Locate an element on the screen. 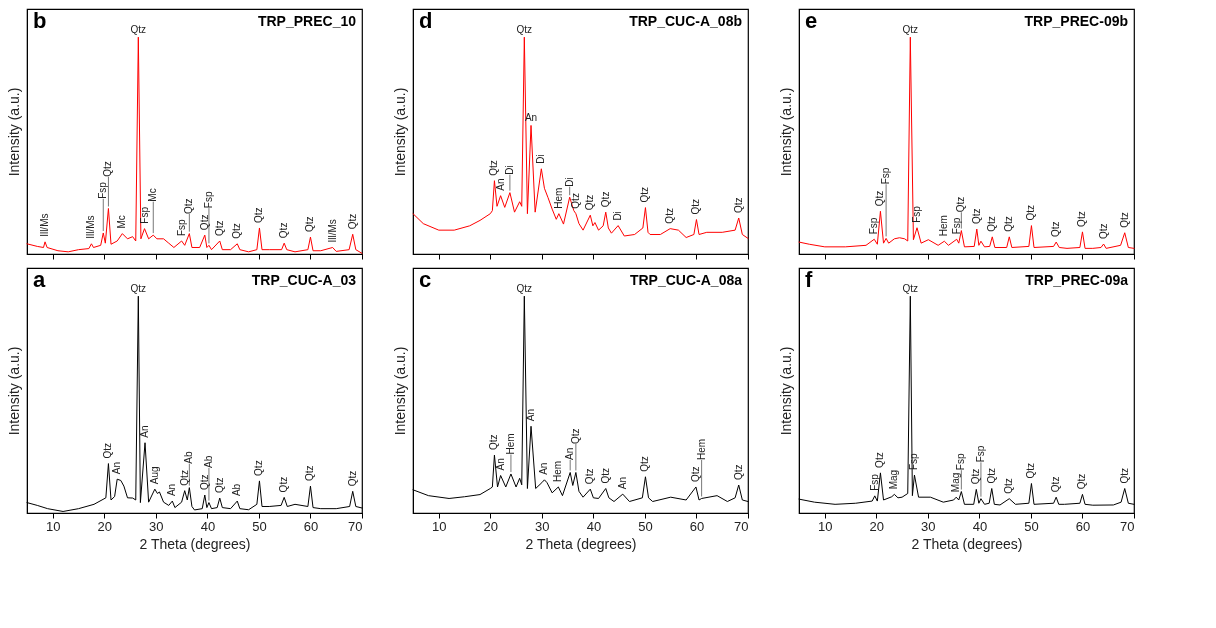 The height and width of the screenshot is (628, 1216). annotation: Aug is located at coordinates (154, 475).